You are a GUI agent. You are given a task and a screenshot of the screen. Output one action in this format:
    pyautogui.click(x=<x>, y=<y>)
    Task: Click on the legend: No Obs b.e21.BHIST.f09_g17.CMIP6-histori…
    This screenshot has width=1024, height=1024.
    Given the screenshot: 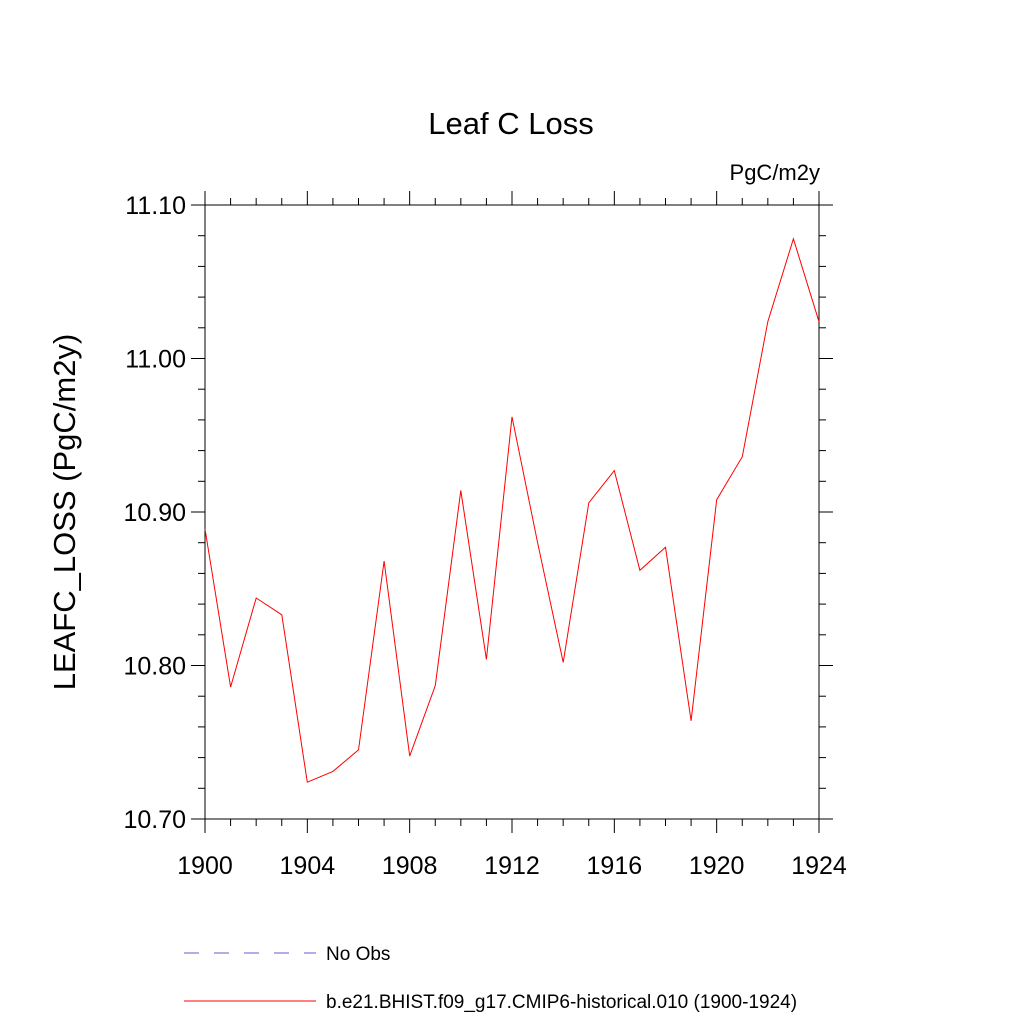 What is the action you would take?
    pyautogui.click(x=490, y=978)
    